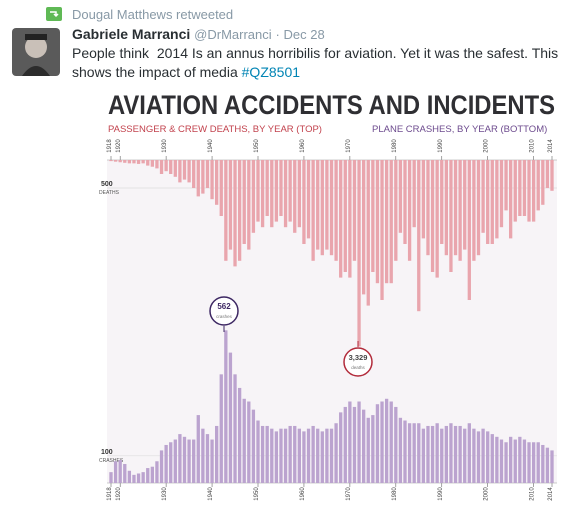 The width and height of the screenshot is (588, 515). Describe the element at coordinates (131, 34) in the screenshot. I see `author-name: Gabriele Marranci` at that location.